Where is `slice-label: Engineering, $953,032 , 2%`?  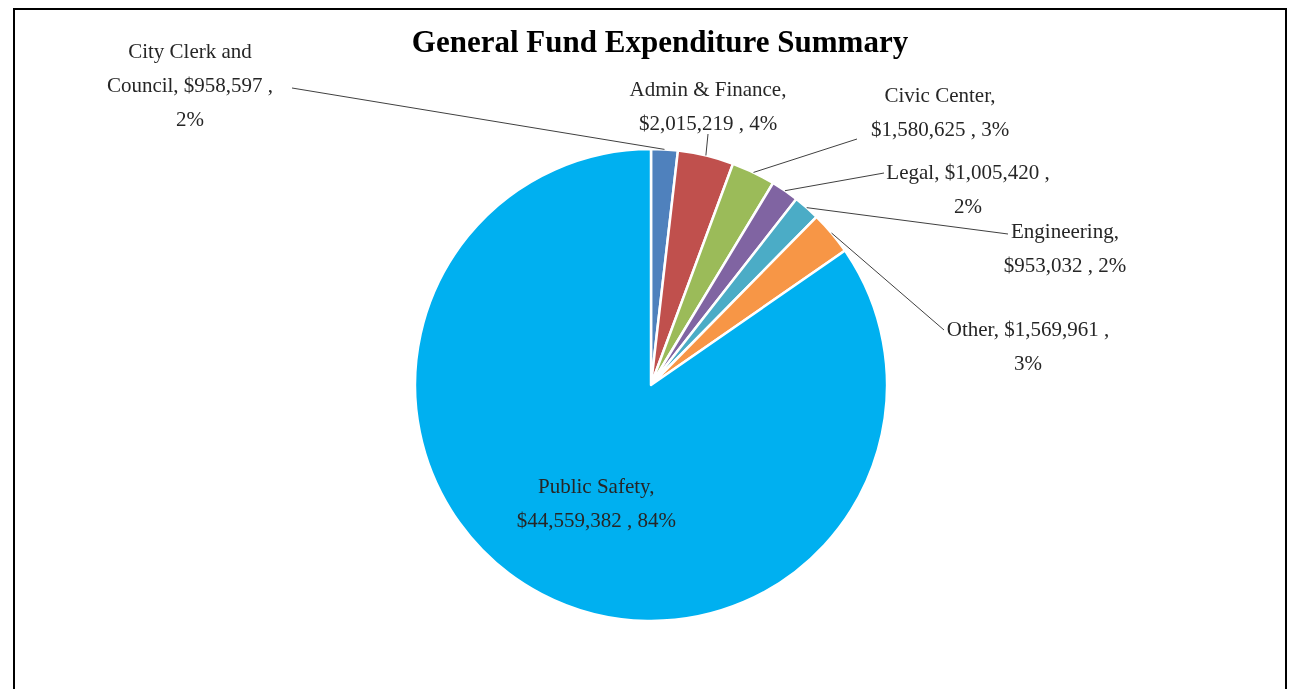
slice-label: Engineering, $953,032 , 2% is located at coordinates (1065, 248).